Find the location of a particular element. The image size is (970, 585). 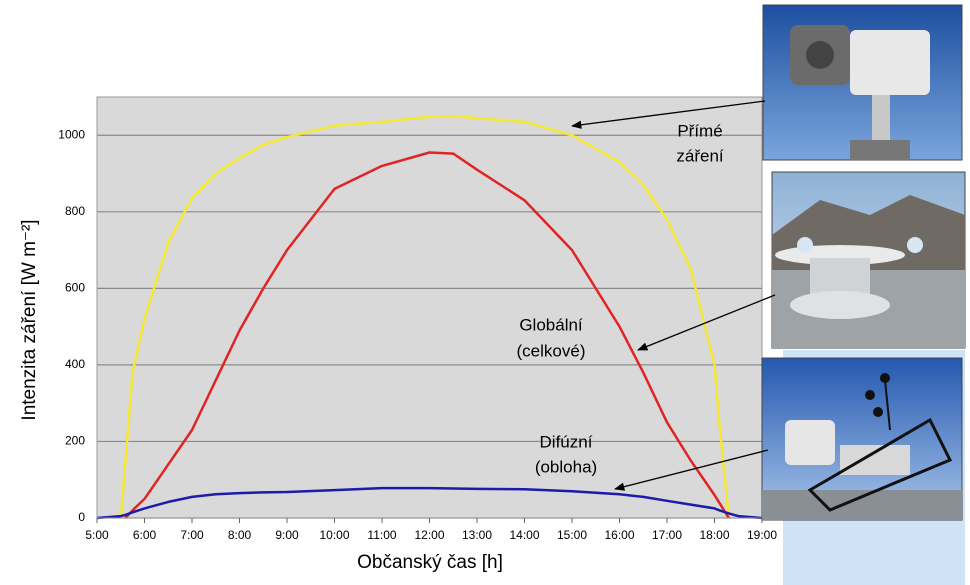

annotation: (obloha) is located at coordinates (566, 466).